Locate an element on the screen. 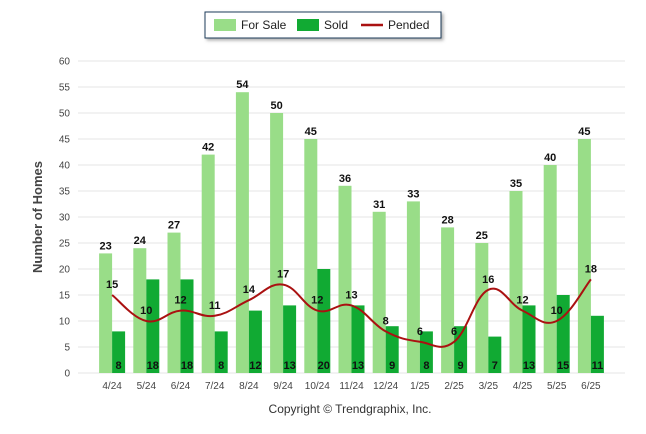 Image resolution: width=646 pixels, height=434 pixels. legend-label-sold: Sold is located at coordinates (336, 25).